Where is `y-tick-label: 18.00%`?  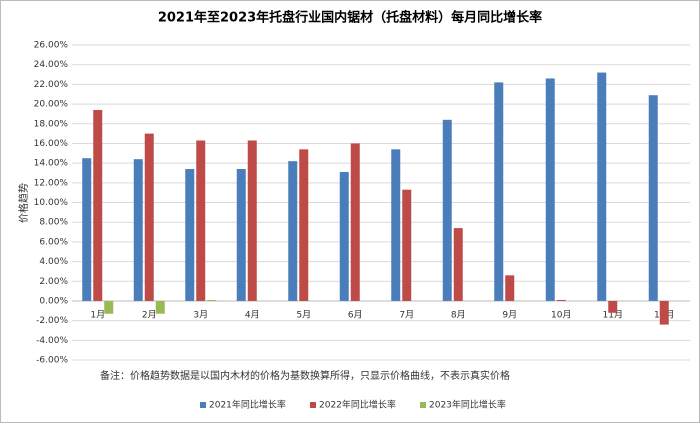
y-tick-label: 18.00% is located at coordinates (51, 124).